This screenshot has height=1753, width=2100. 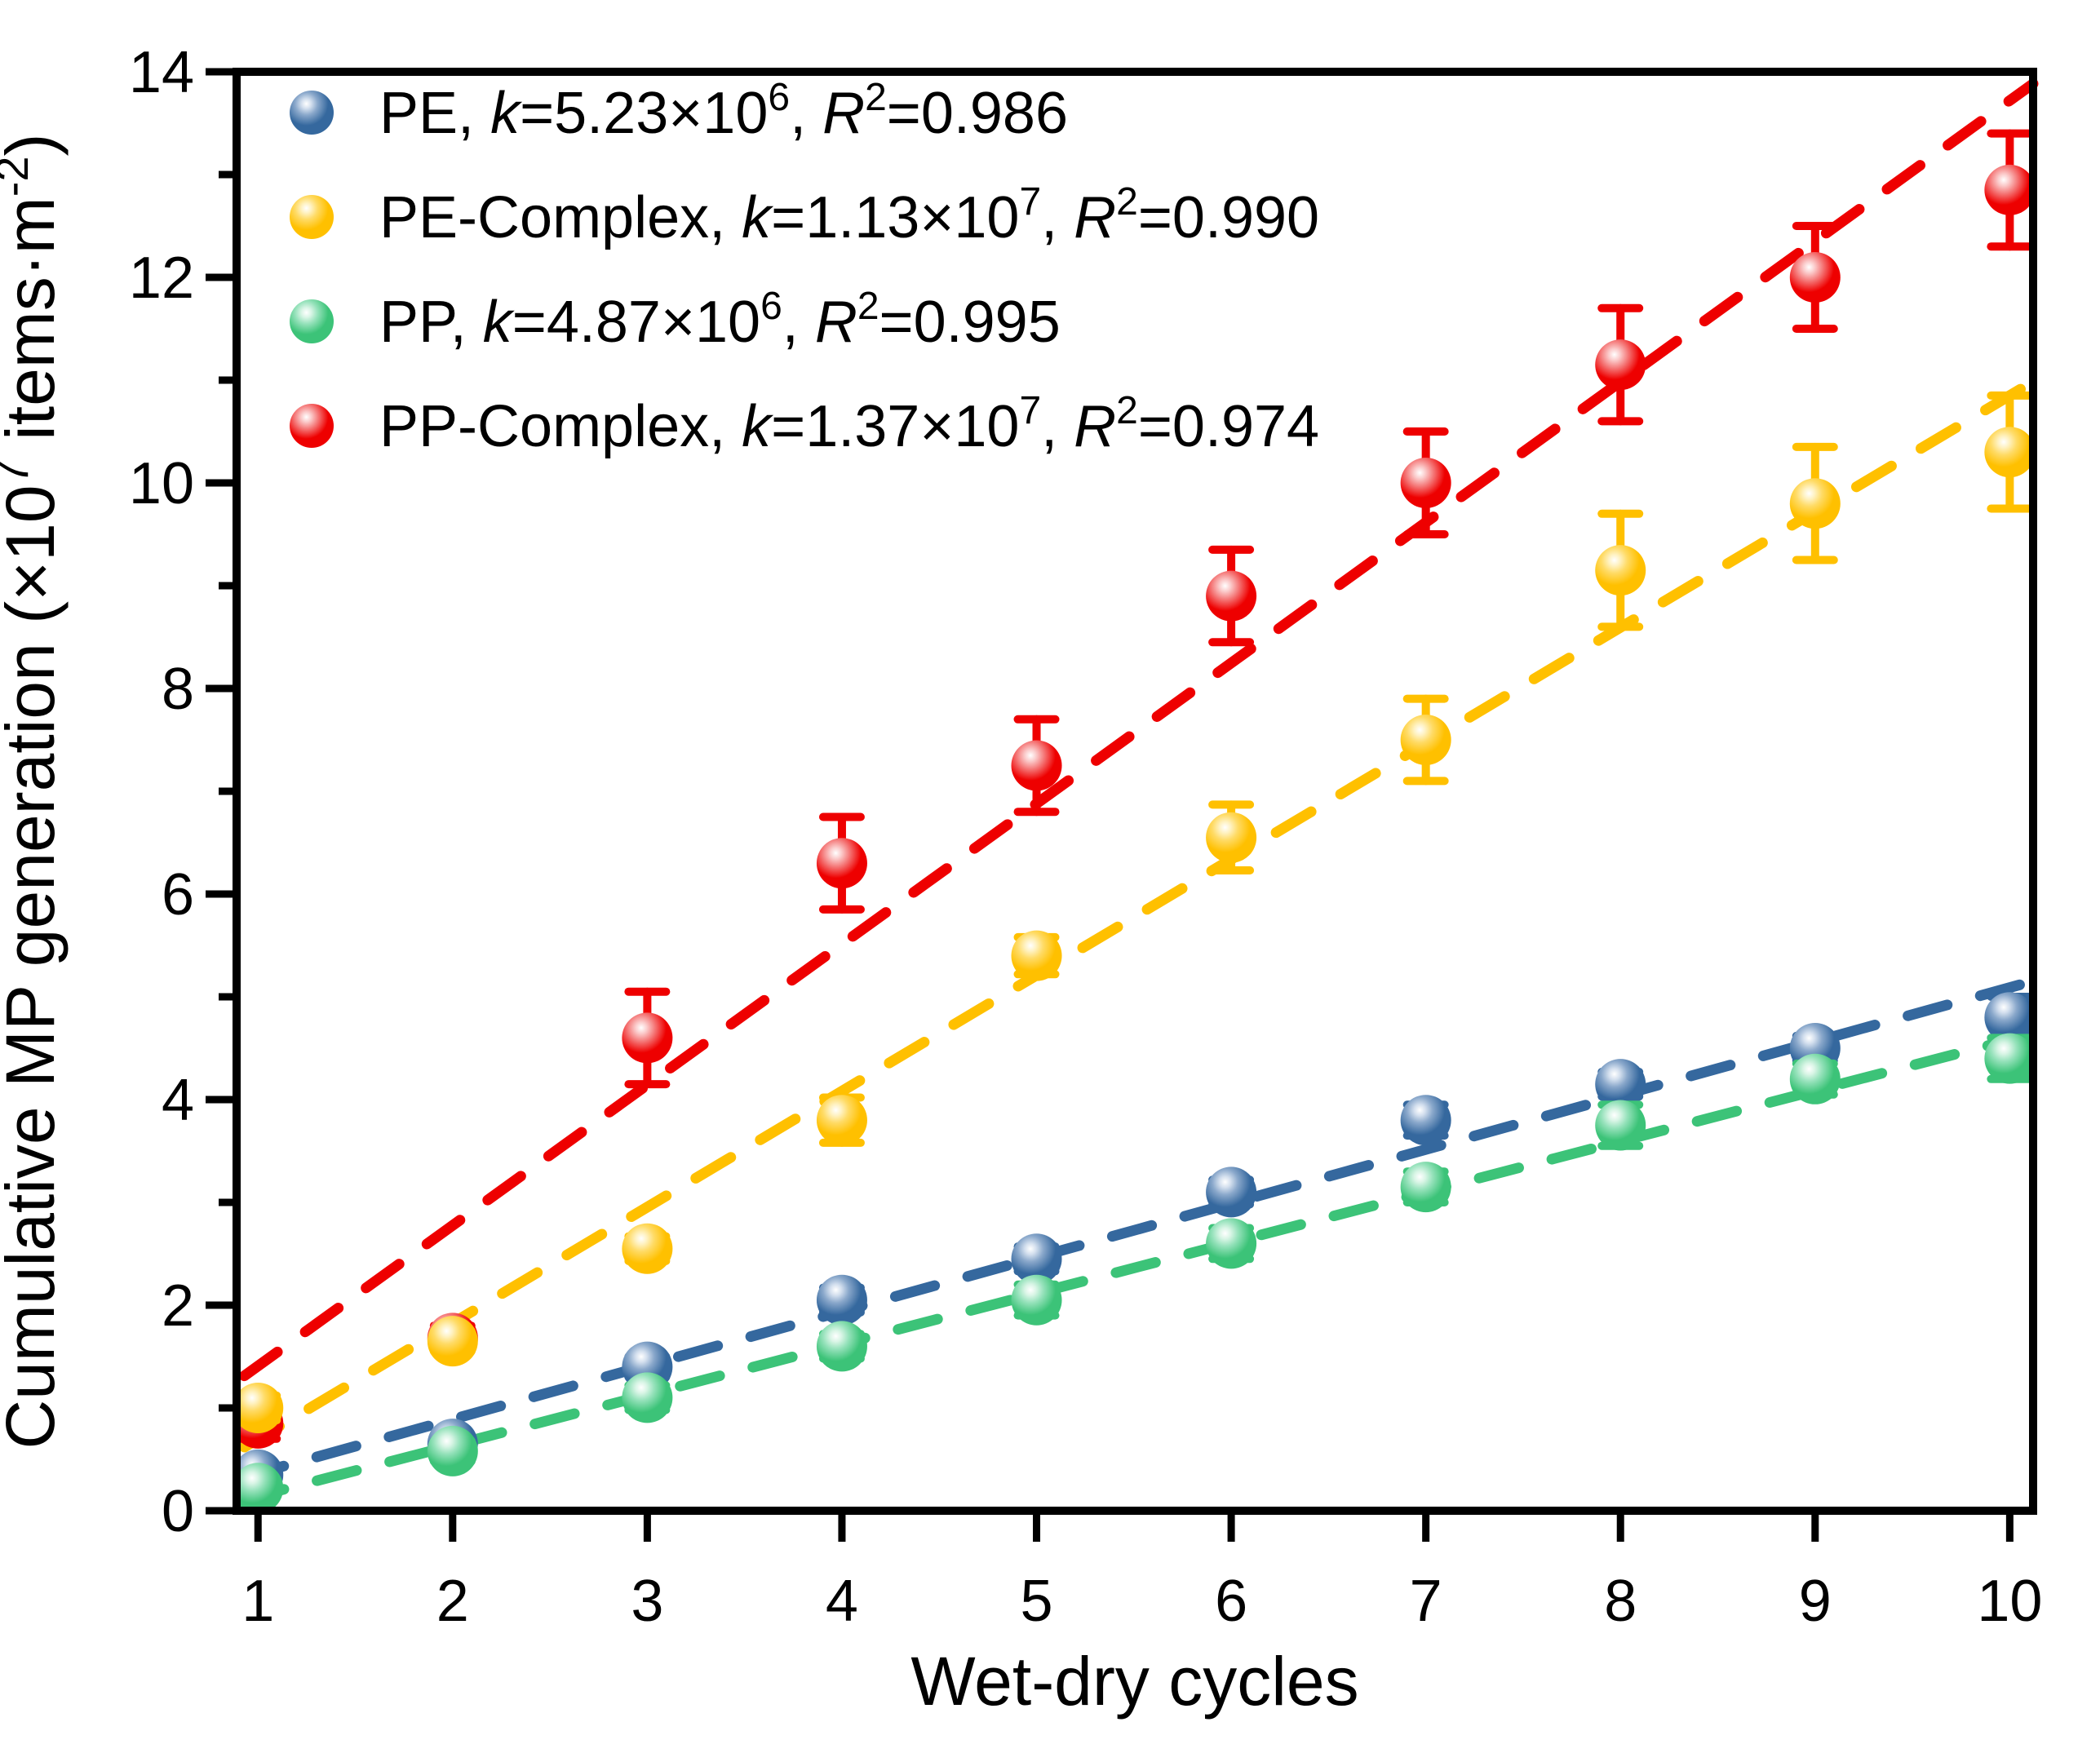 I want to click on data-point-PP-x6, so click(x=1232, y=1243).